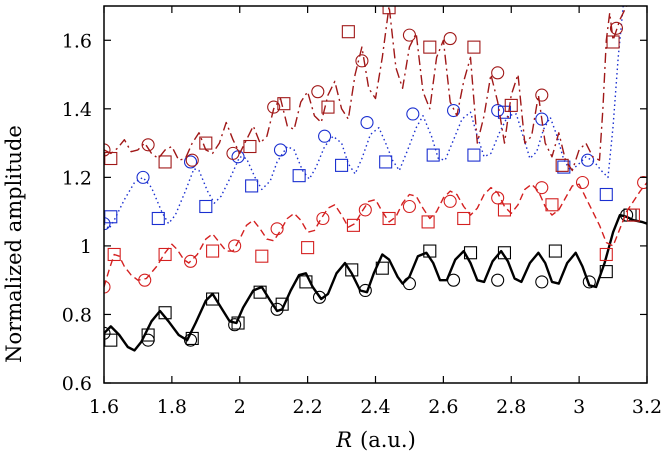 This screenshot has width=664, height=463. I want to click on x-tick-label: 2.4, so click(375, 407).